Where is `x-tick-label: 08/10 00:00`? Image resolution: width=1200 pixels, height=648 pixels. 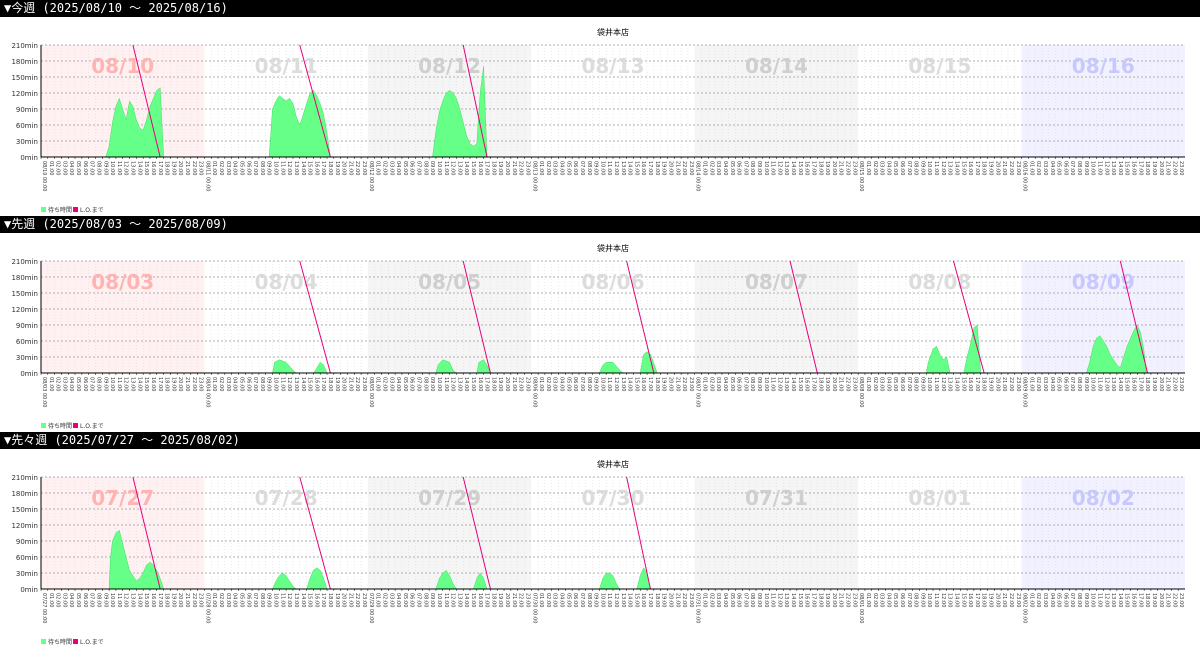 x-tick-label: 08/10 00:00 is located at coordinates (44, 176).